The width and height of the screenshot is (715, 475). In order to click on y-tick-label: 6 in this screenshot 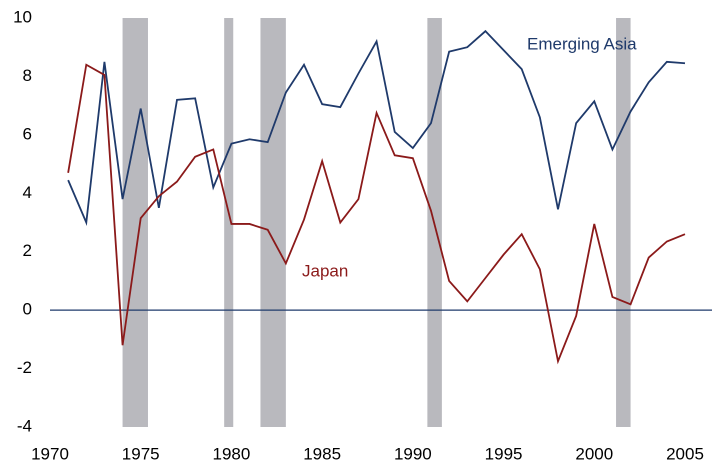, I will do `click(27, 133)`.